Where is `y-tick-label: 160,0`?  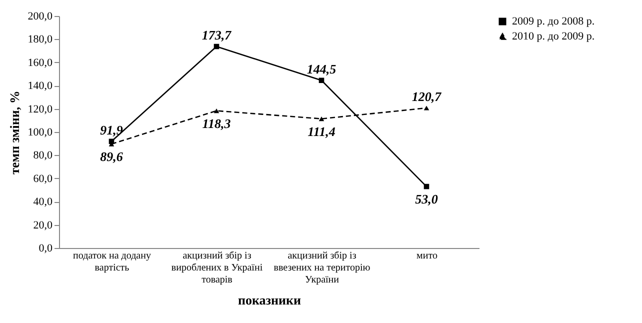 y-tick-label: 160,0 is located at coordinates (40, 62).